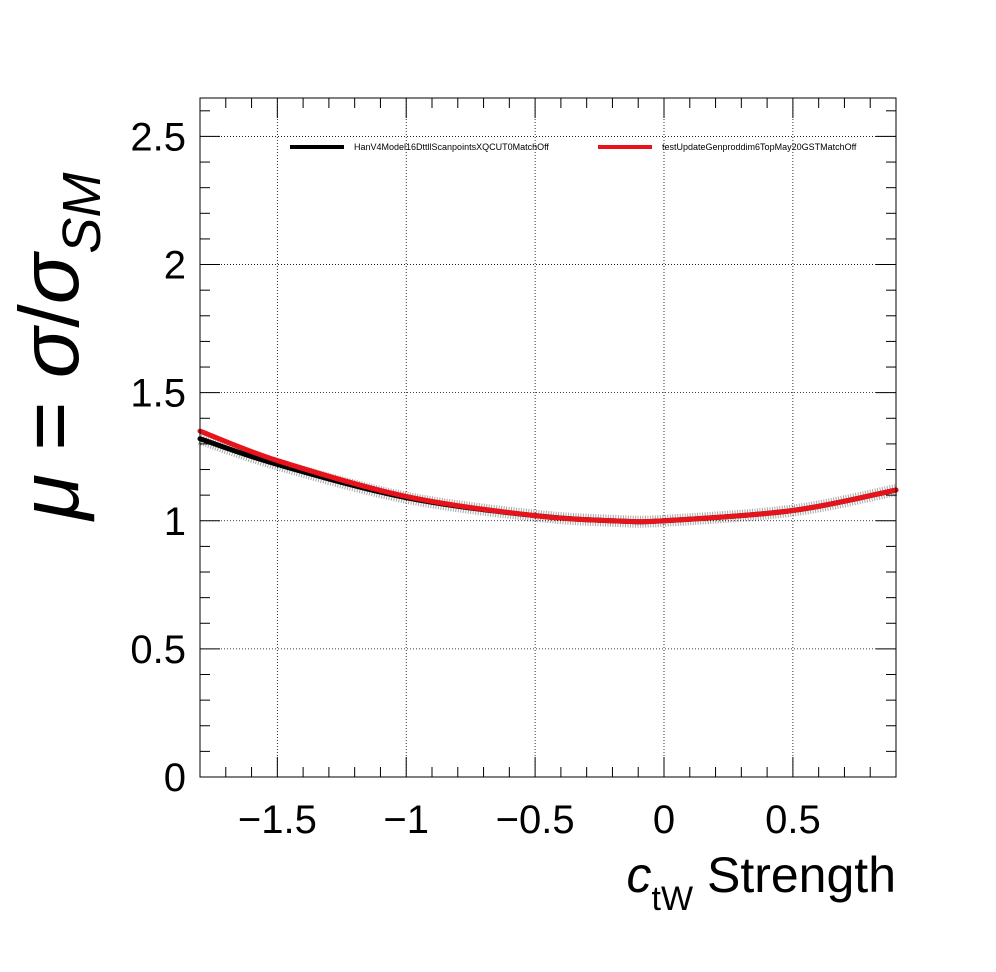 The image size is (996, 972). I want to click on y-tick-label: 2.5, so click(158, 137).